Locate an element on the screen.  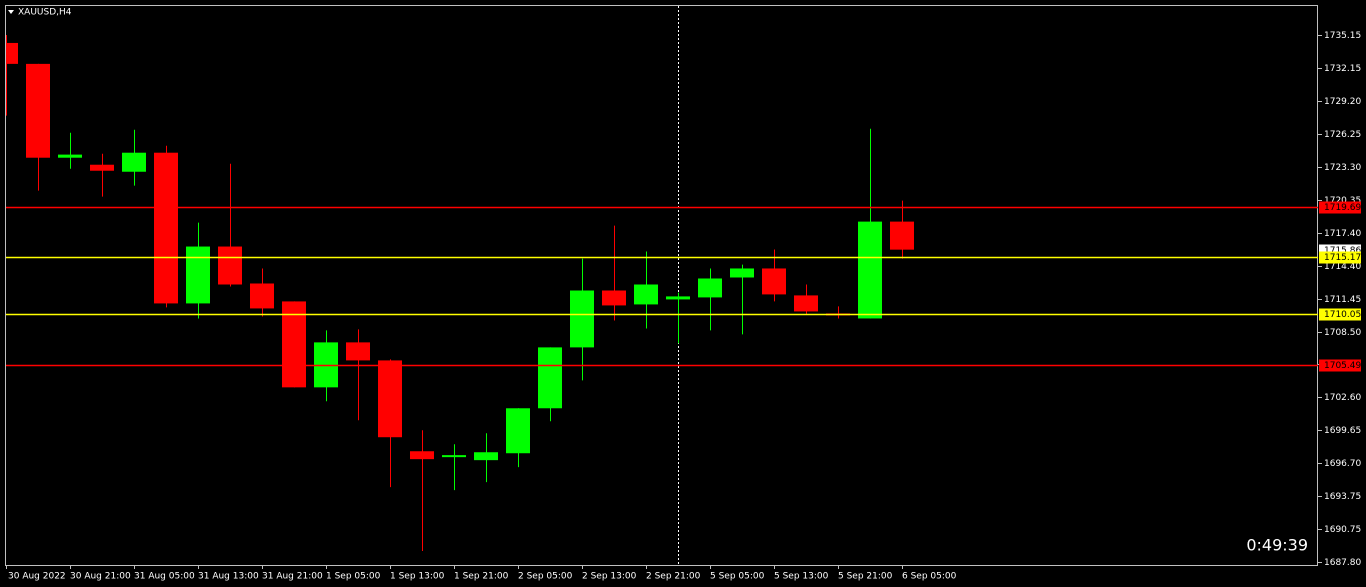
y-tick-label: 1708.50 is located at coordinates (1342, 333).